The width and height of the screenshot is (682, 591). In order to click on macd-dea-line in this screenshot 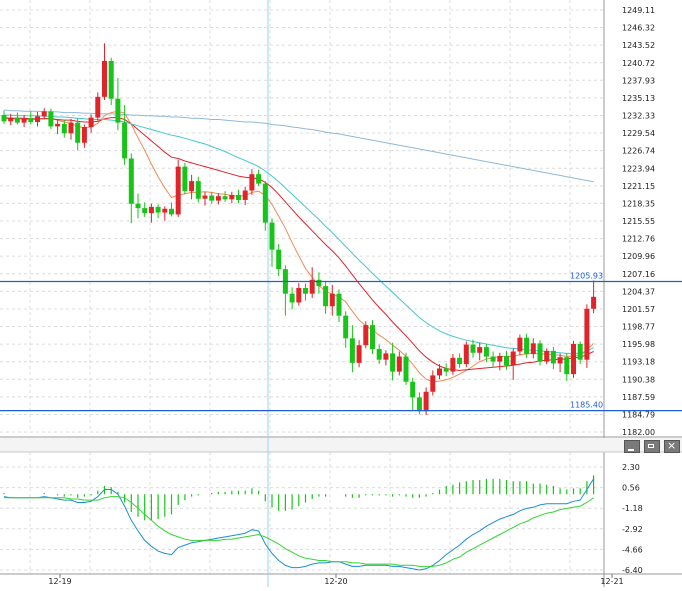, I will do `click(299, 531)`.